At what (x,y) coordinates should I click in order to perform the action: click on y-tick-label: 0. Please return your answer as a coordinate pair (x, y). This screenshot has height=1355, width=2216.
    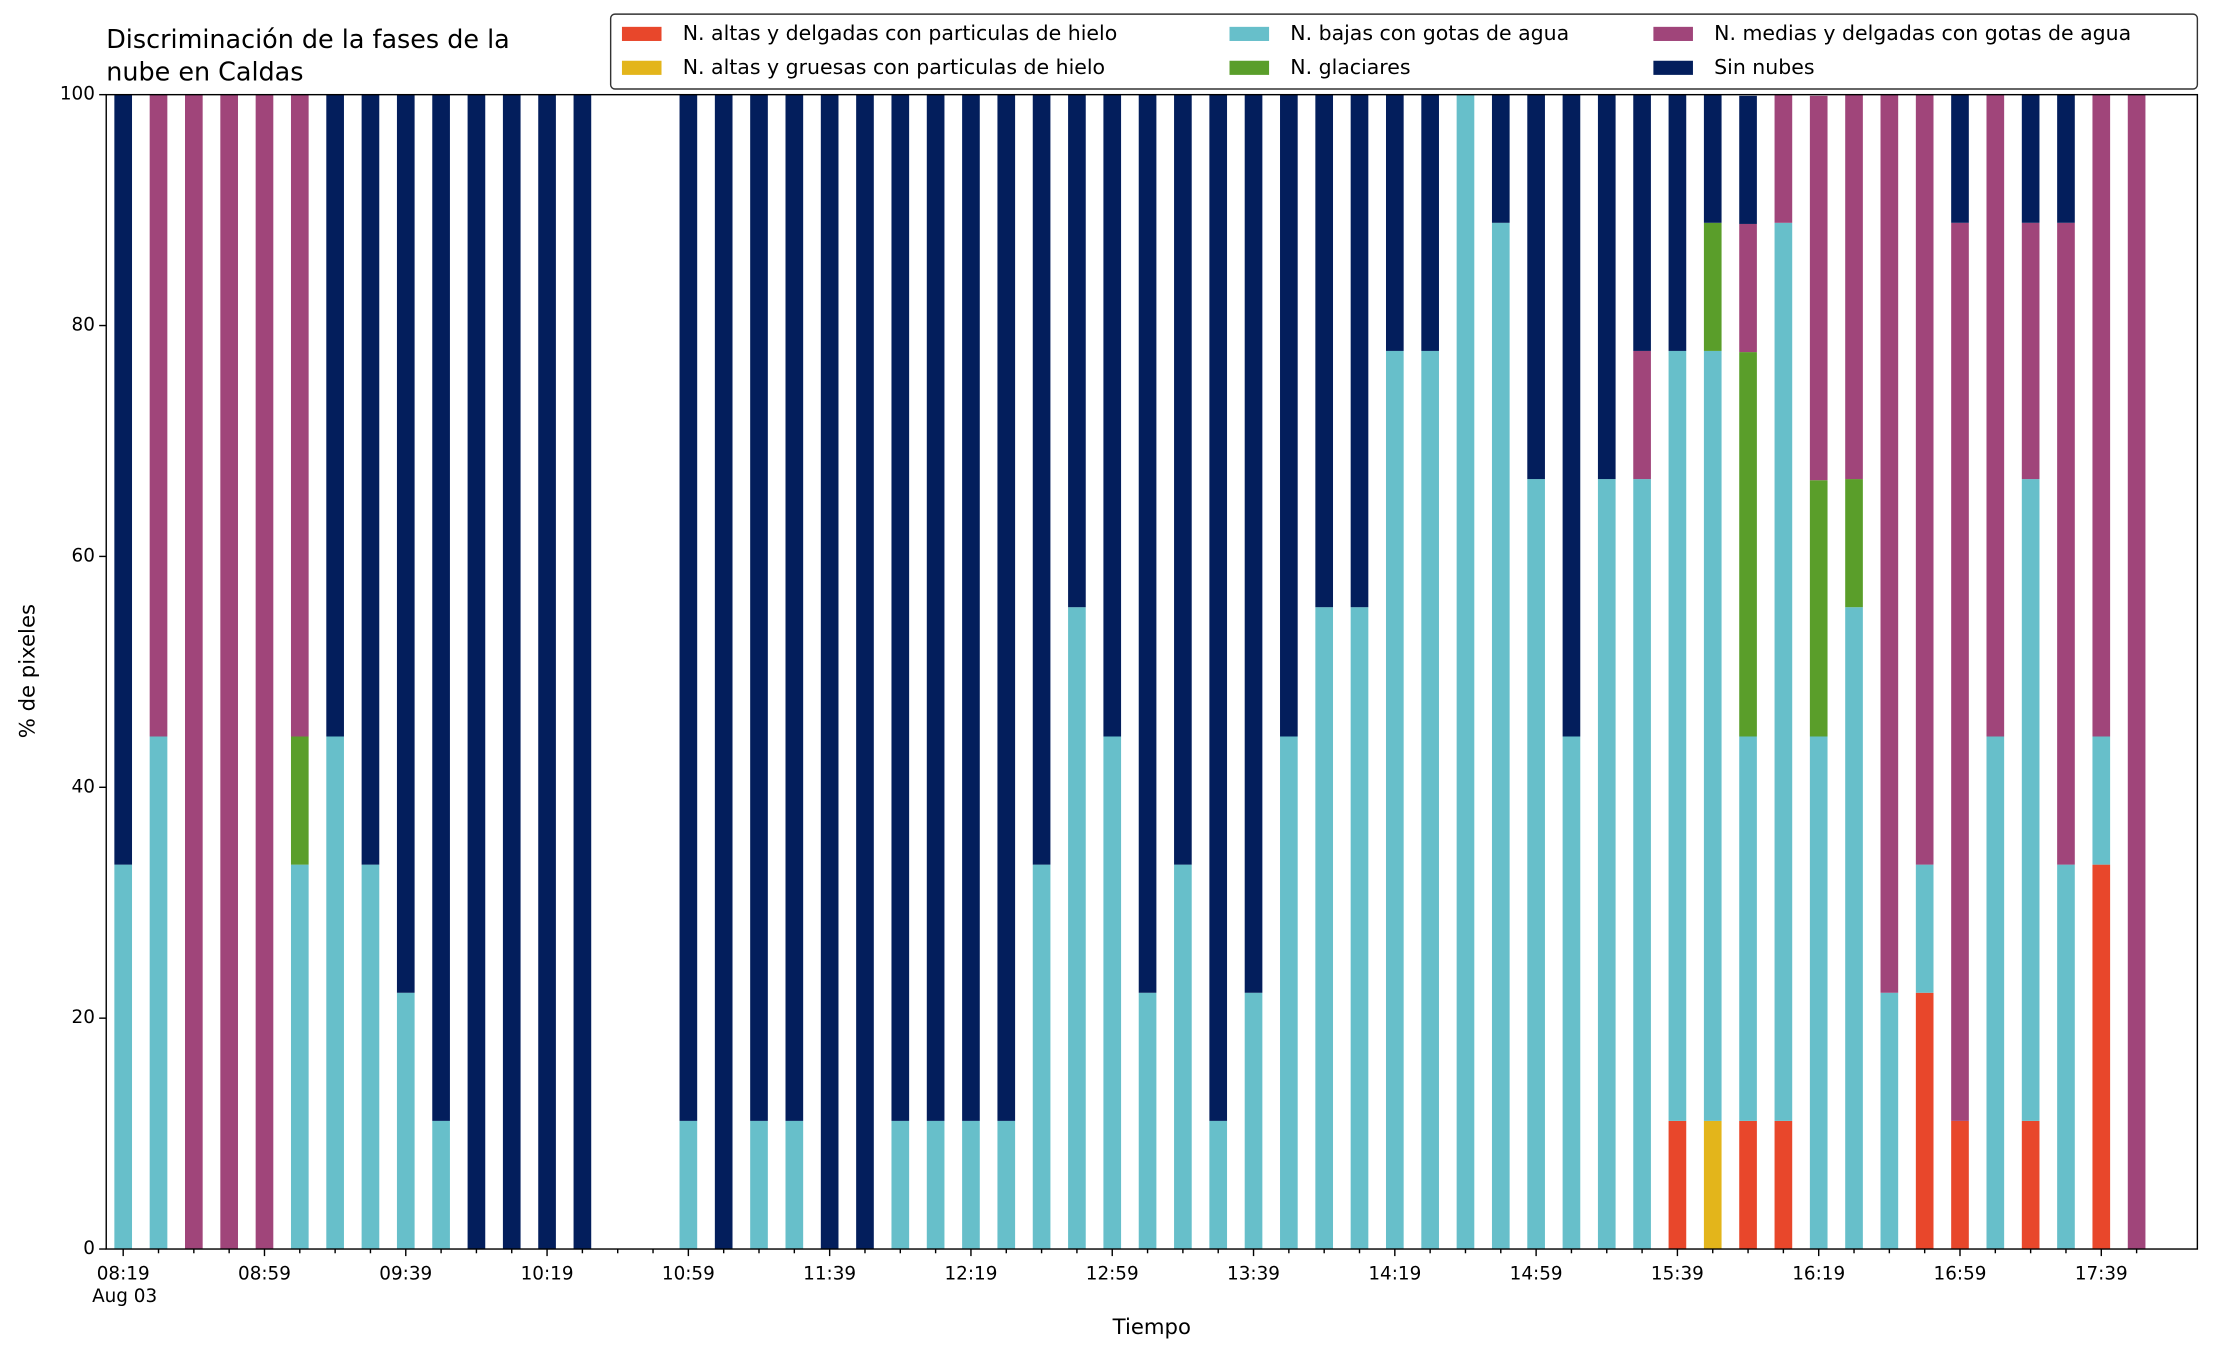
    Looking at the image, I should click on (89, 1248).